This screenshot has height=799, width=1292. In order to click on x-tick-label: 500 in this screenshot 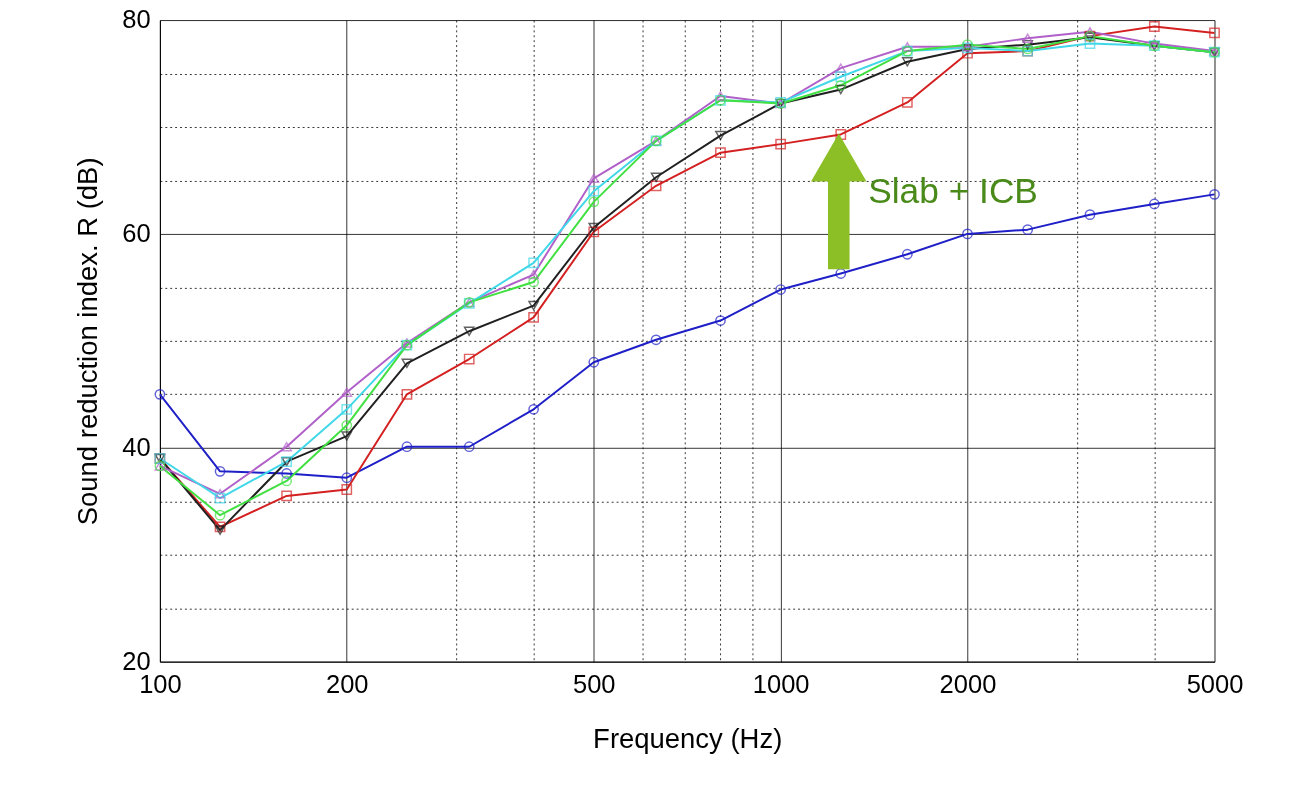, I will do `click(594, 683)`.